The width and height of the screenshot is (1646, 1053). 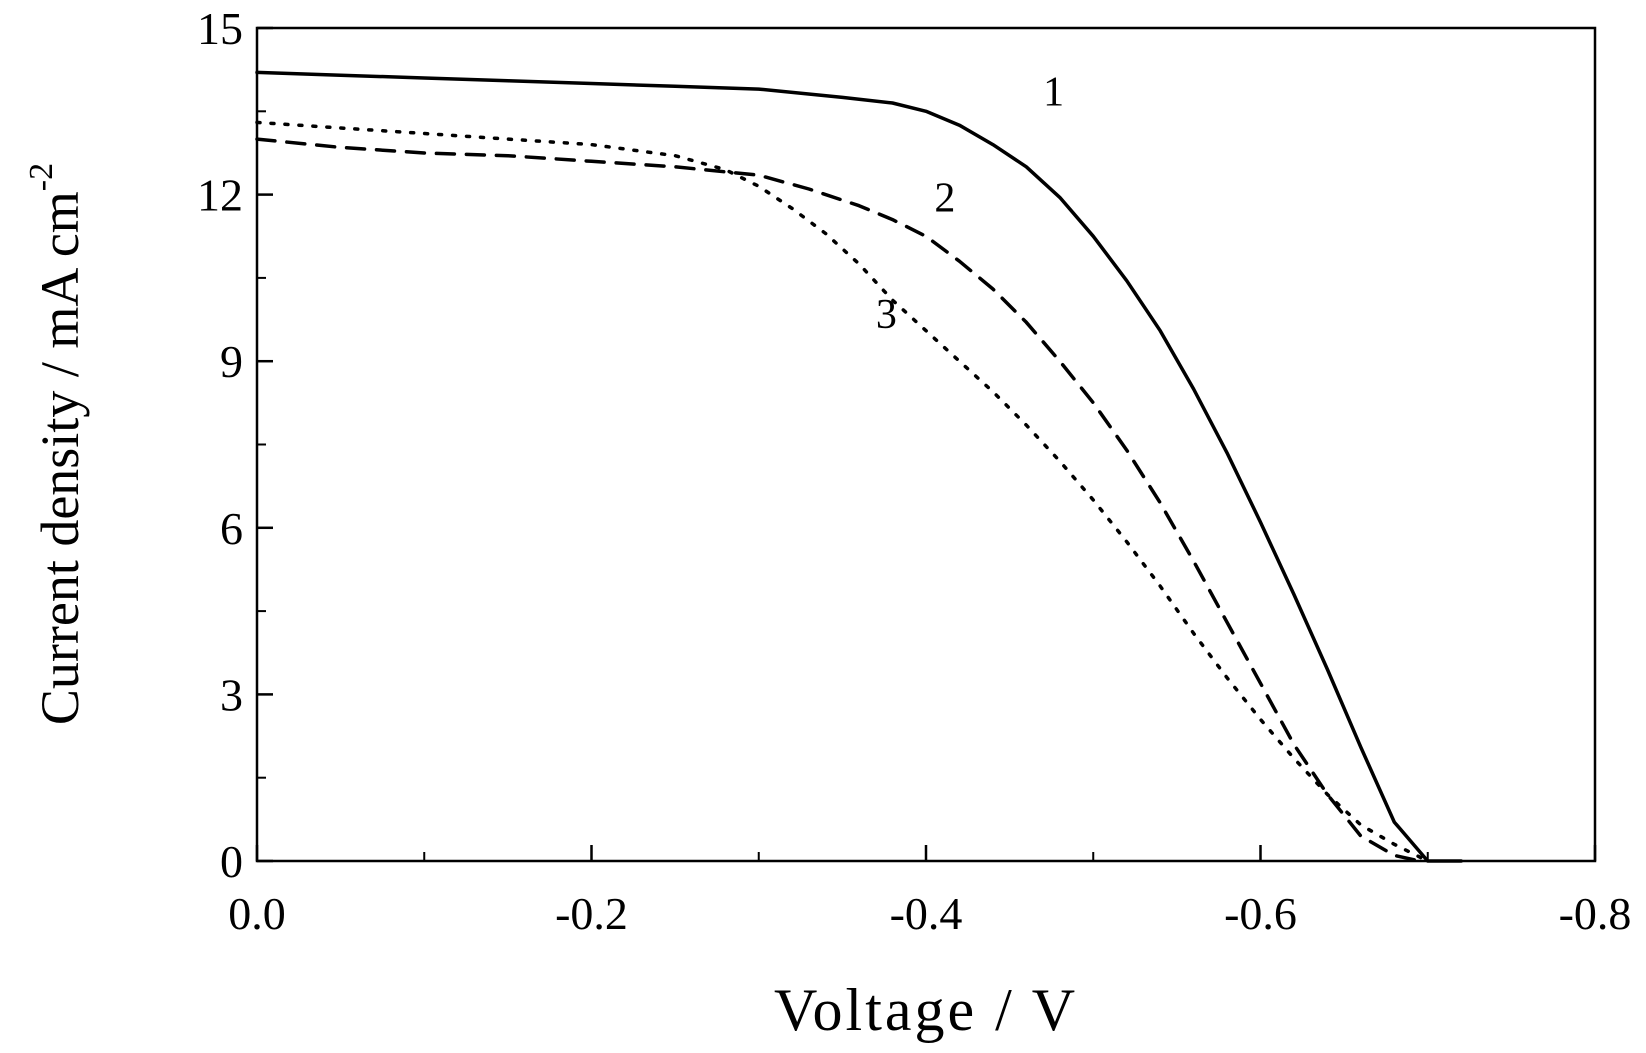 What do you see at coordinates (41, 177) in the screenshot?
I see `y-axis-label-superscript: -2` at bounding box center [41, 177].